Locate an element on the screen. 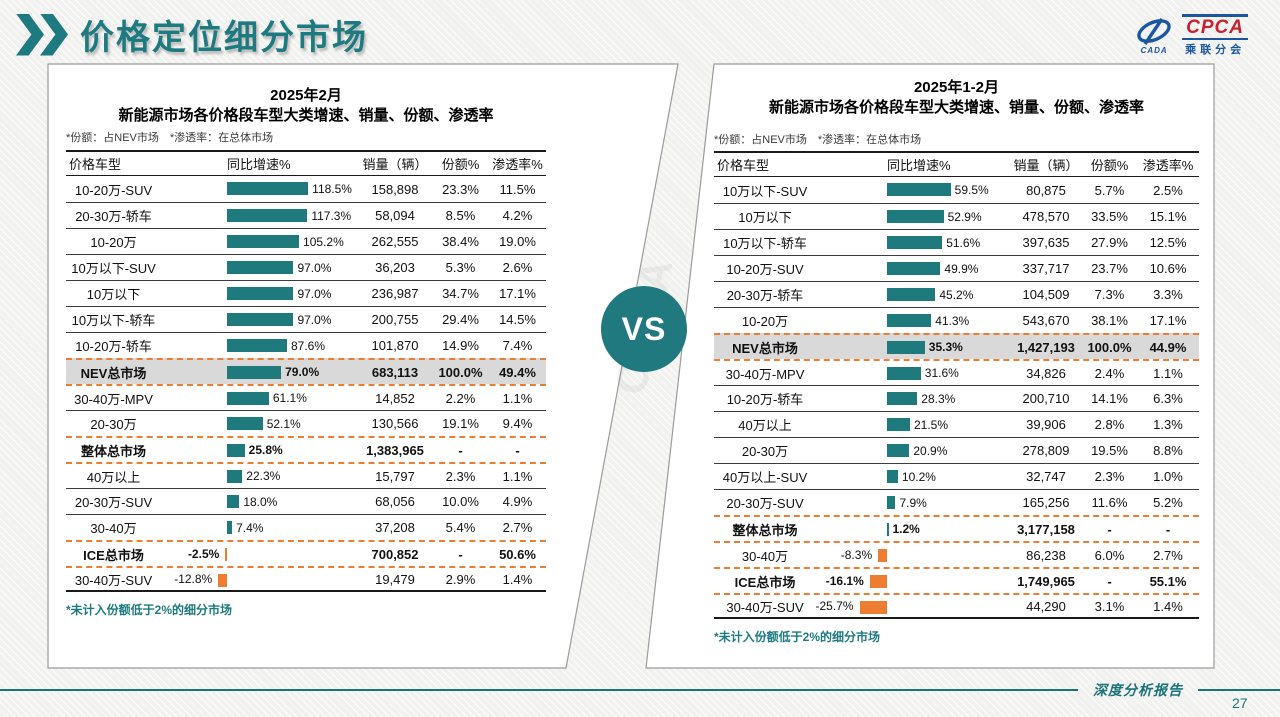 This screenshot has width=1280, height=717. growth-value: 52.9% is located at coordinates (964, 216).